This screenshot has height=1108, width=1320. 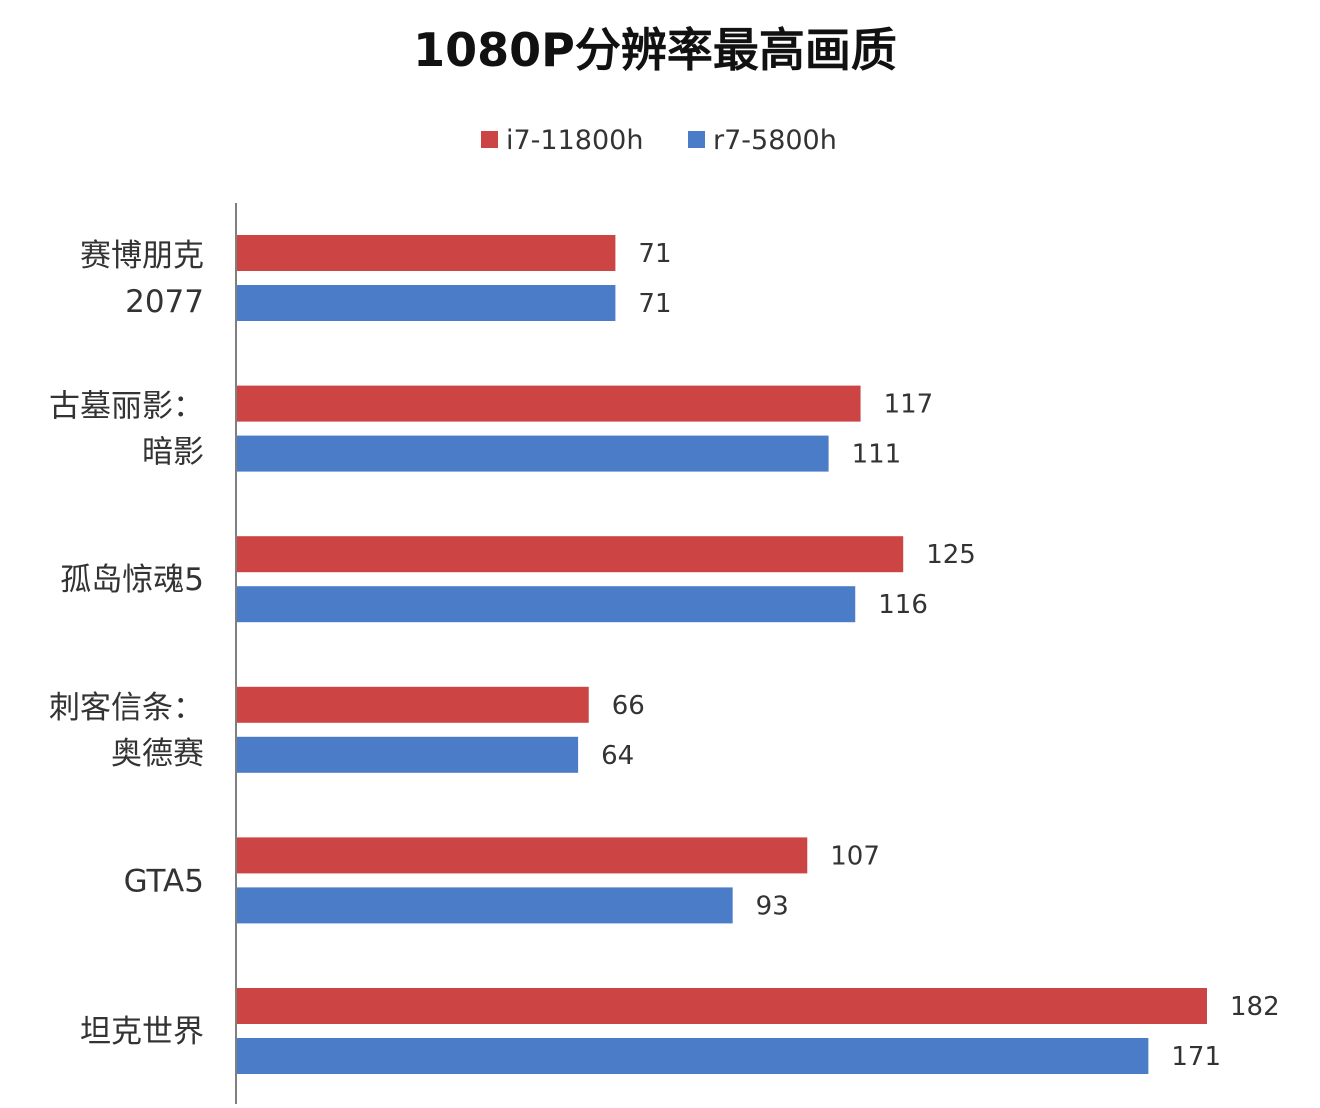 I want to click on category-label-3-line-1: 孤岛惊魂5, so click(x=132, y=580).